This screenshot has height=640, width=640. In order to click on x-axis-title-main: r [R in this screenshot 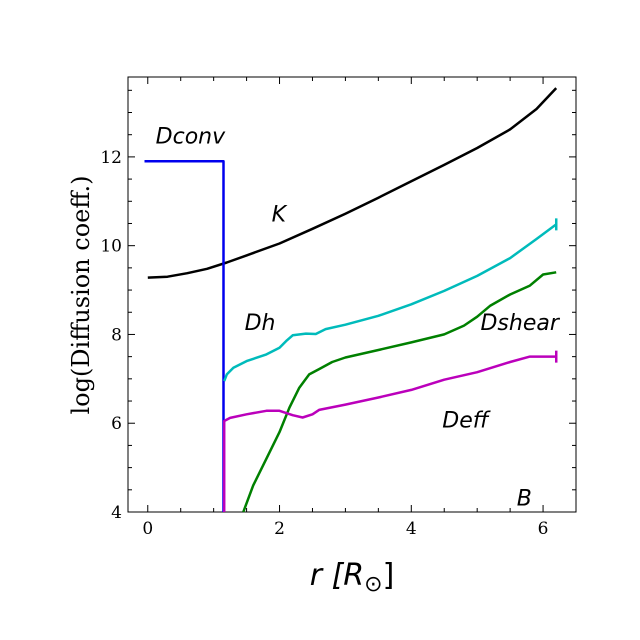, I will do `click(337, 575)`.